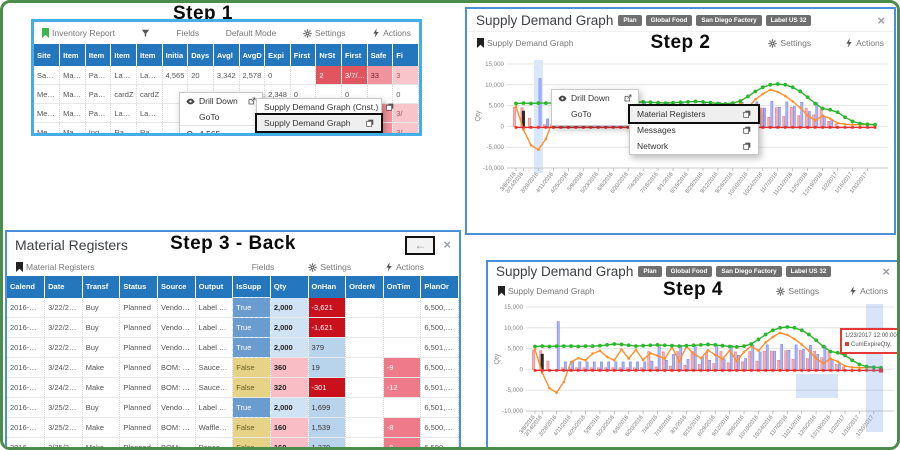  What do you see at coordinates (101, 367) in the screenshot?
I see `table-cell: Make` at bounding box center [101, 367].